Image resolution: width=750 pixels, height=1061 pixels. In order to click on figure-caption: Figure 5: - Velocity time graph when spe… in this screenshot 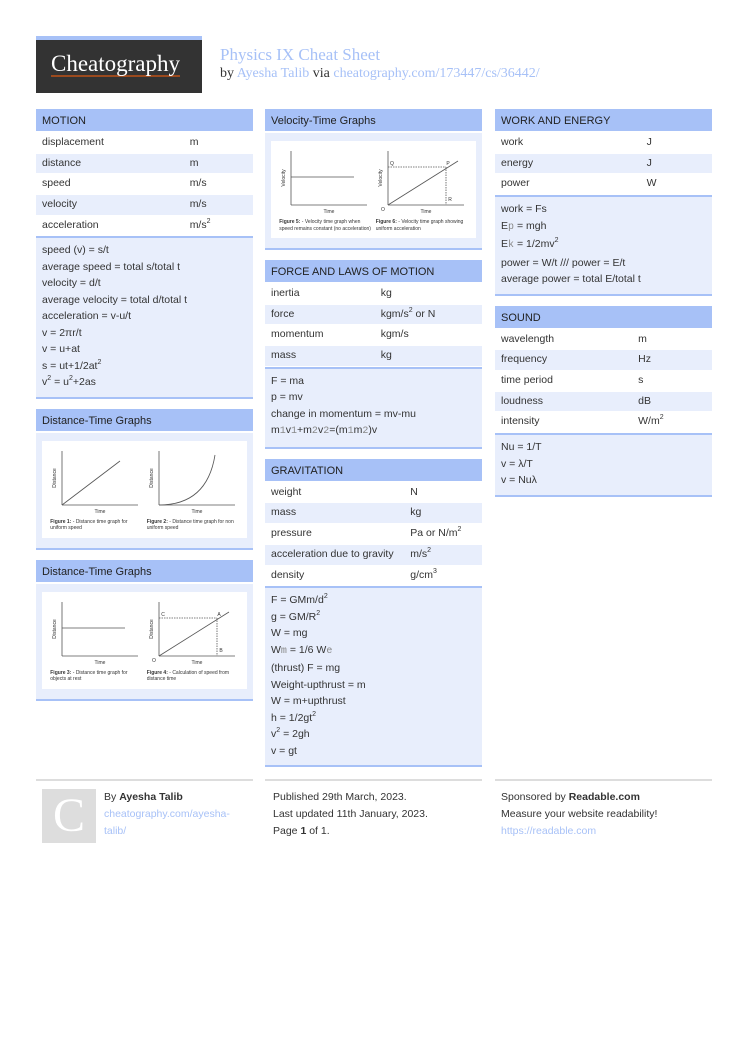, I will do `click(325, 225)`.